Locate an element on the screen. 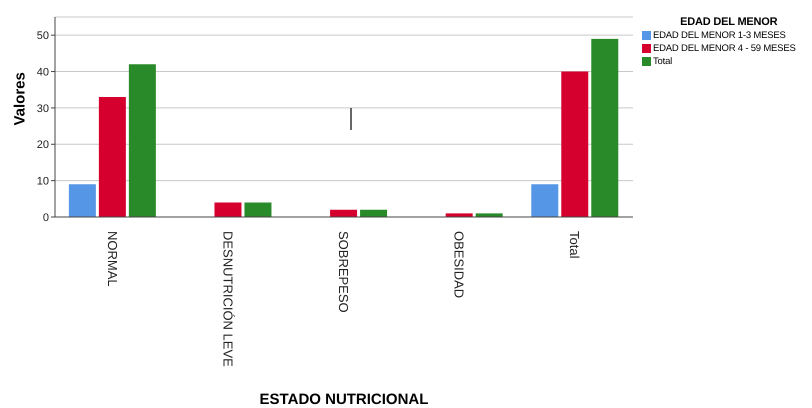 This screenshot has width=812, height=408. x-tick-label: Total is located at coordinates (574, 245).